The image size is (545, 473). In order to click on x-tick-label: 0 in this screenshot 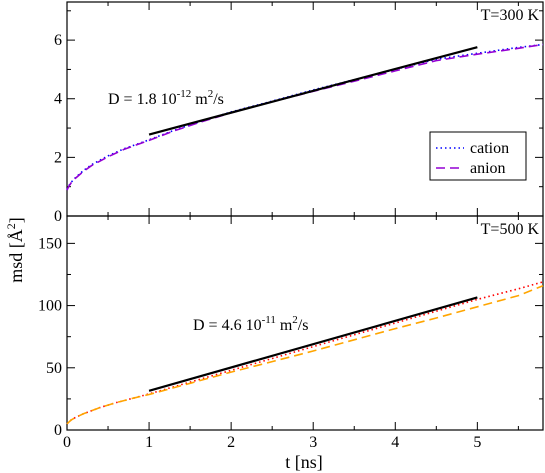, I will do `click(67, 442)`.